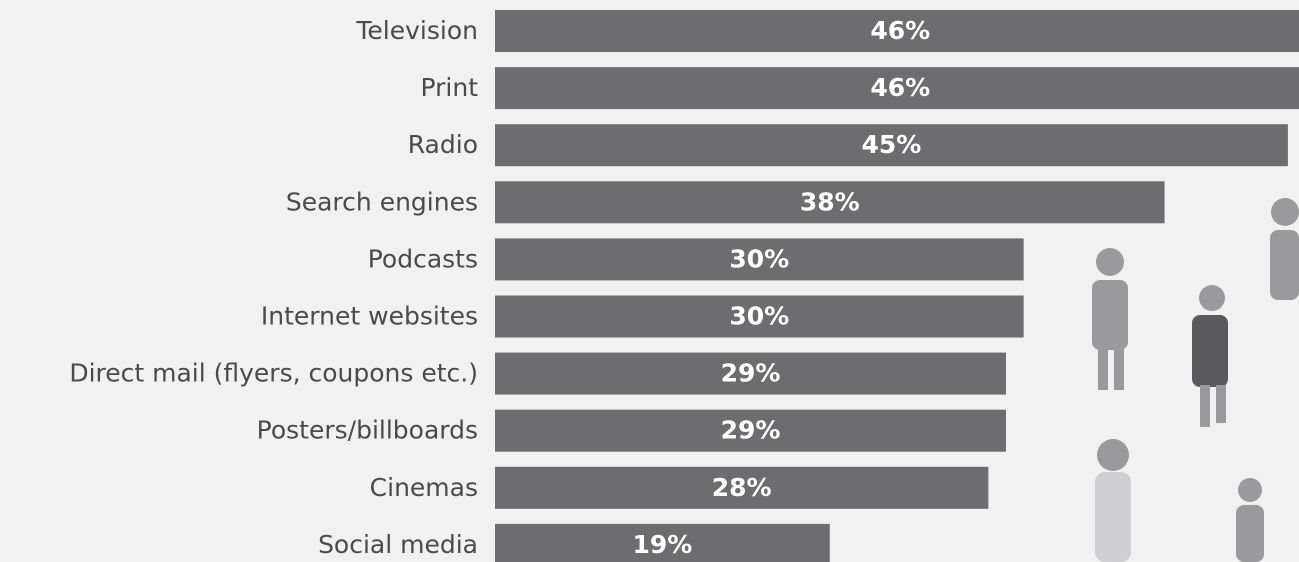 The height and width of the screenshot is (562, 1299). What do you see at coordinates (367, 430) in the screenshot?
I see `category-label: Posters/billboards` at bounding box center [367, 430].